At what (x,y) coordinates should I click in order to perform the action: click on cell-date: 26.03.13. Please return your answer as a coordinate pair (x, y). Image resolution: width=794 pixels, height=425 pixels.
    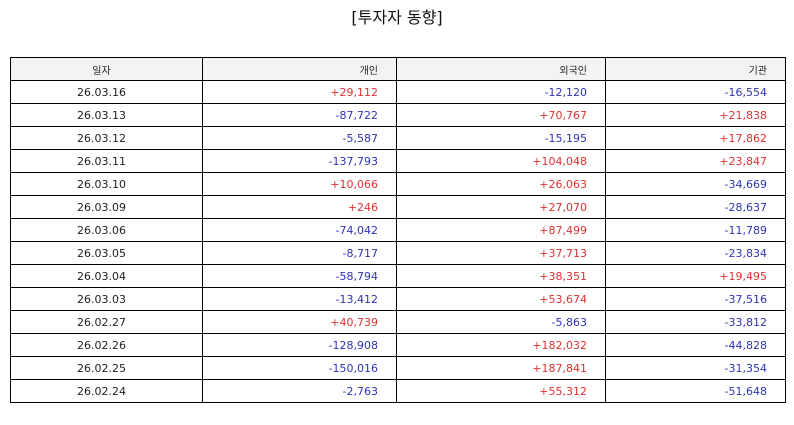
    Looking at the image, I should click on (106, 115).